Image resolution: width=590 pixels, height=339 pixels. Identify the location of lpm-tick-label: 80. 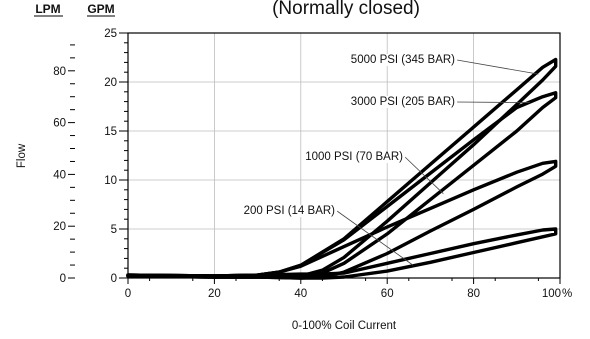
(59, 72).